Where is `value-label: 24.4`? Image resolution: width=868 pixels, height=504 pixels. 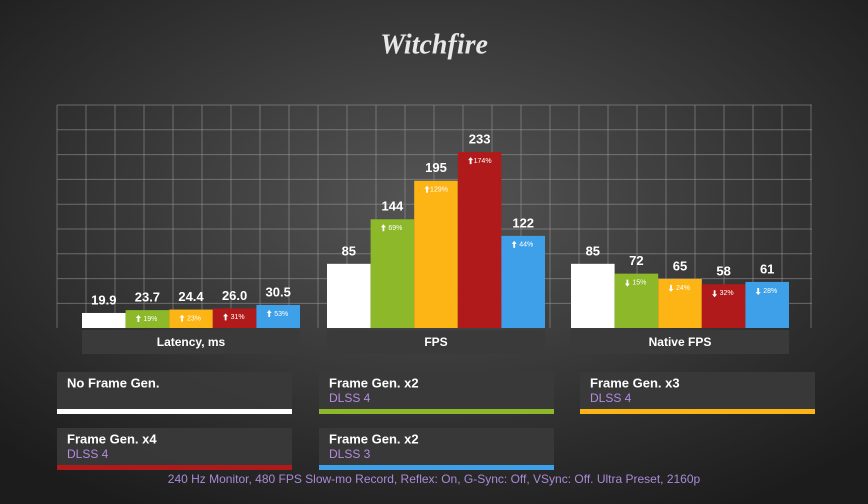
value-label: 24.4 is located at coordinates (191, 296).